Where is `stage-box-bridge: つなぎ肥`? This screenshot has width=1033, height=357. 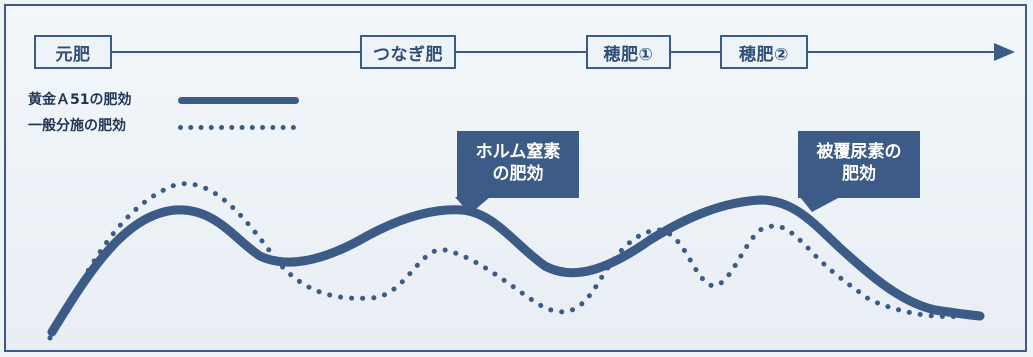 stage-box-bridge: つなぎ肥 is located at coordinates (408, 52).